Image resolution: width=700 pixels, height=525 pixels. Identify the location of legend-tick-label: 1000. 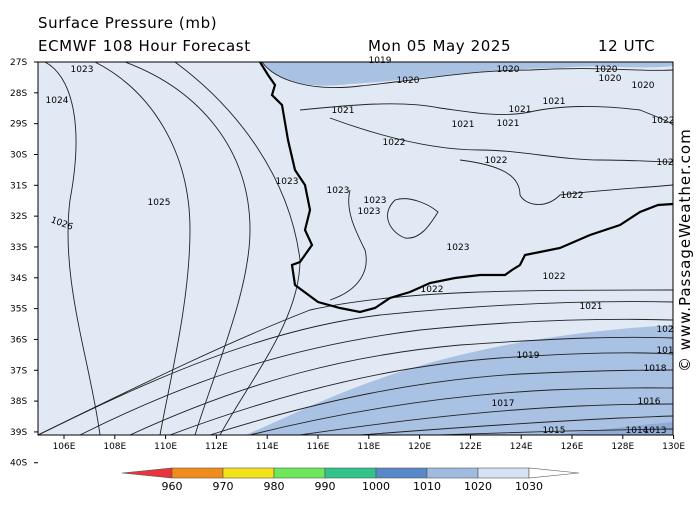
(376, 486).